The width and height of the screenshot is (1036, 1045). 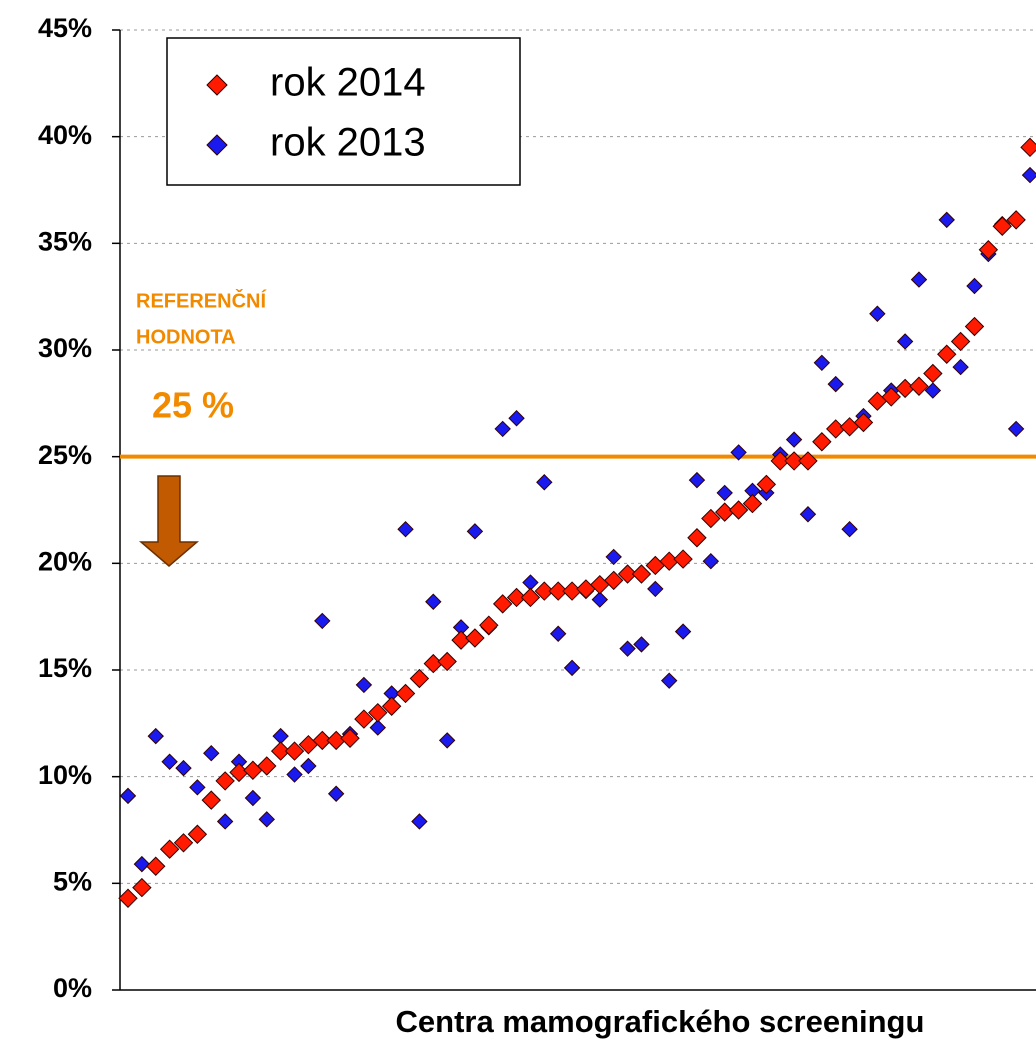 I want to click on y-tick-label: 10%, so click(x=65, y=775).